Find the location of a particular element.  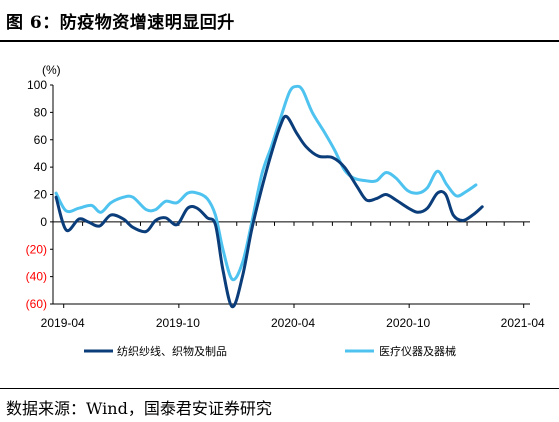

figure-title: 图 6：防疫物资增速明显回升 is located at coordinates (120, 23).